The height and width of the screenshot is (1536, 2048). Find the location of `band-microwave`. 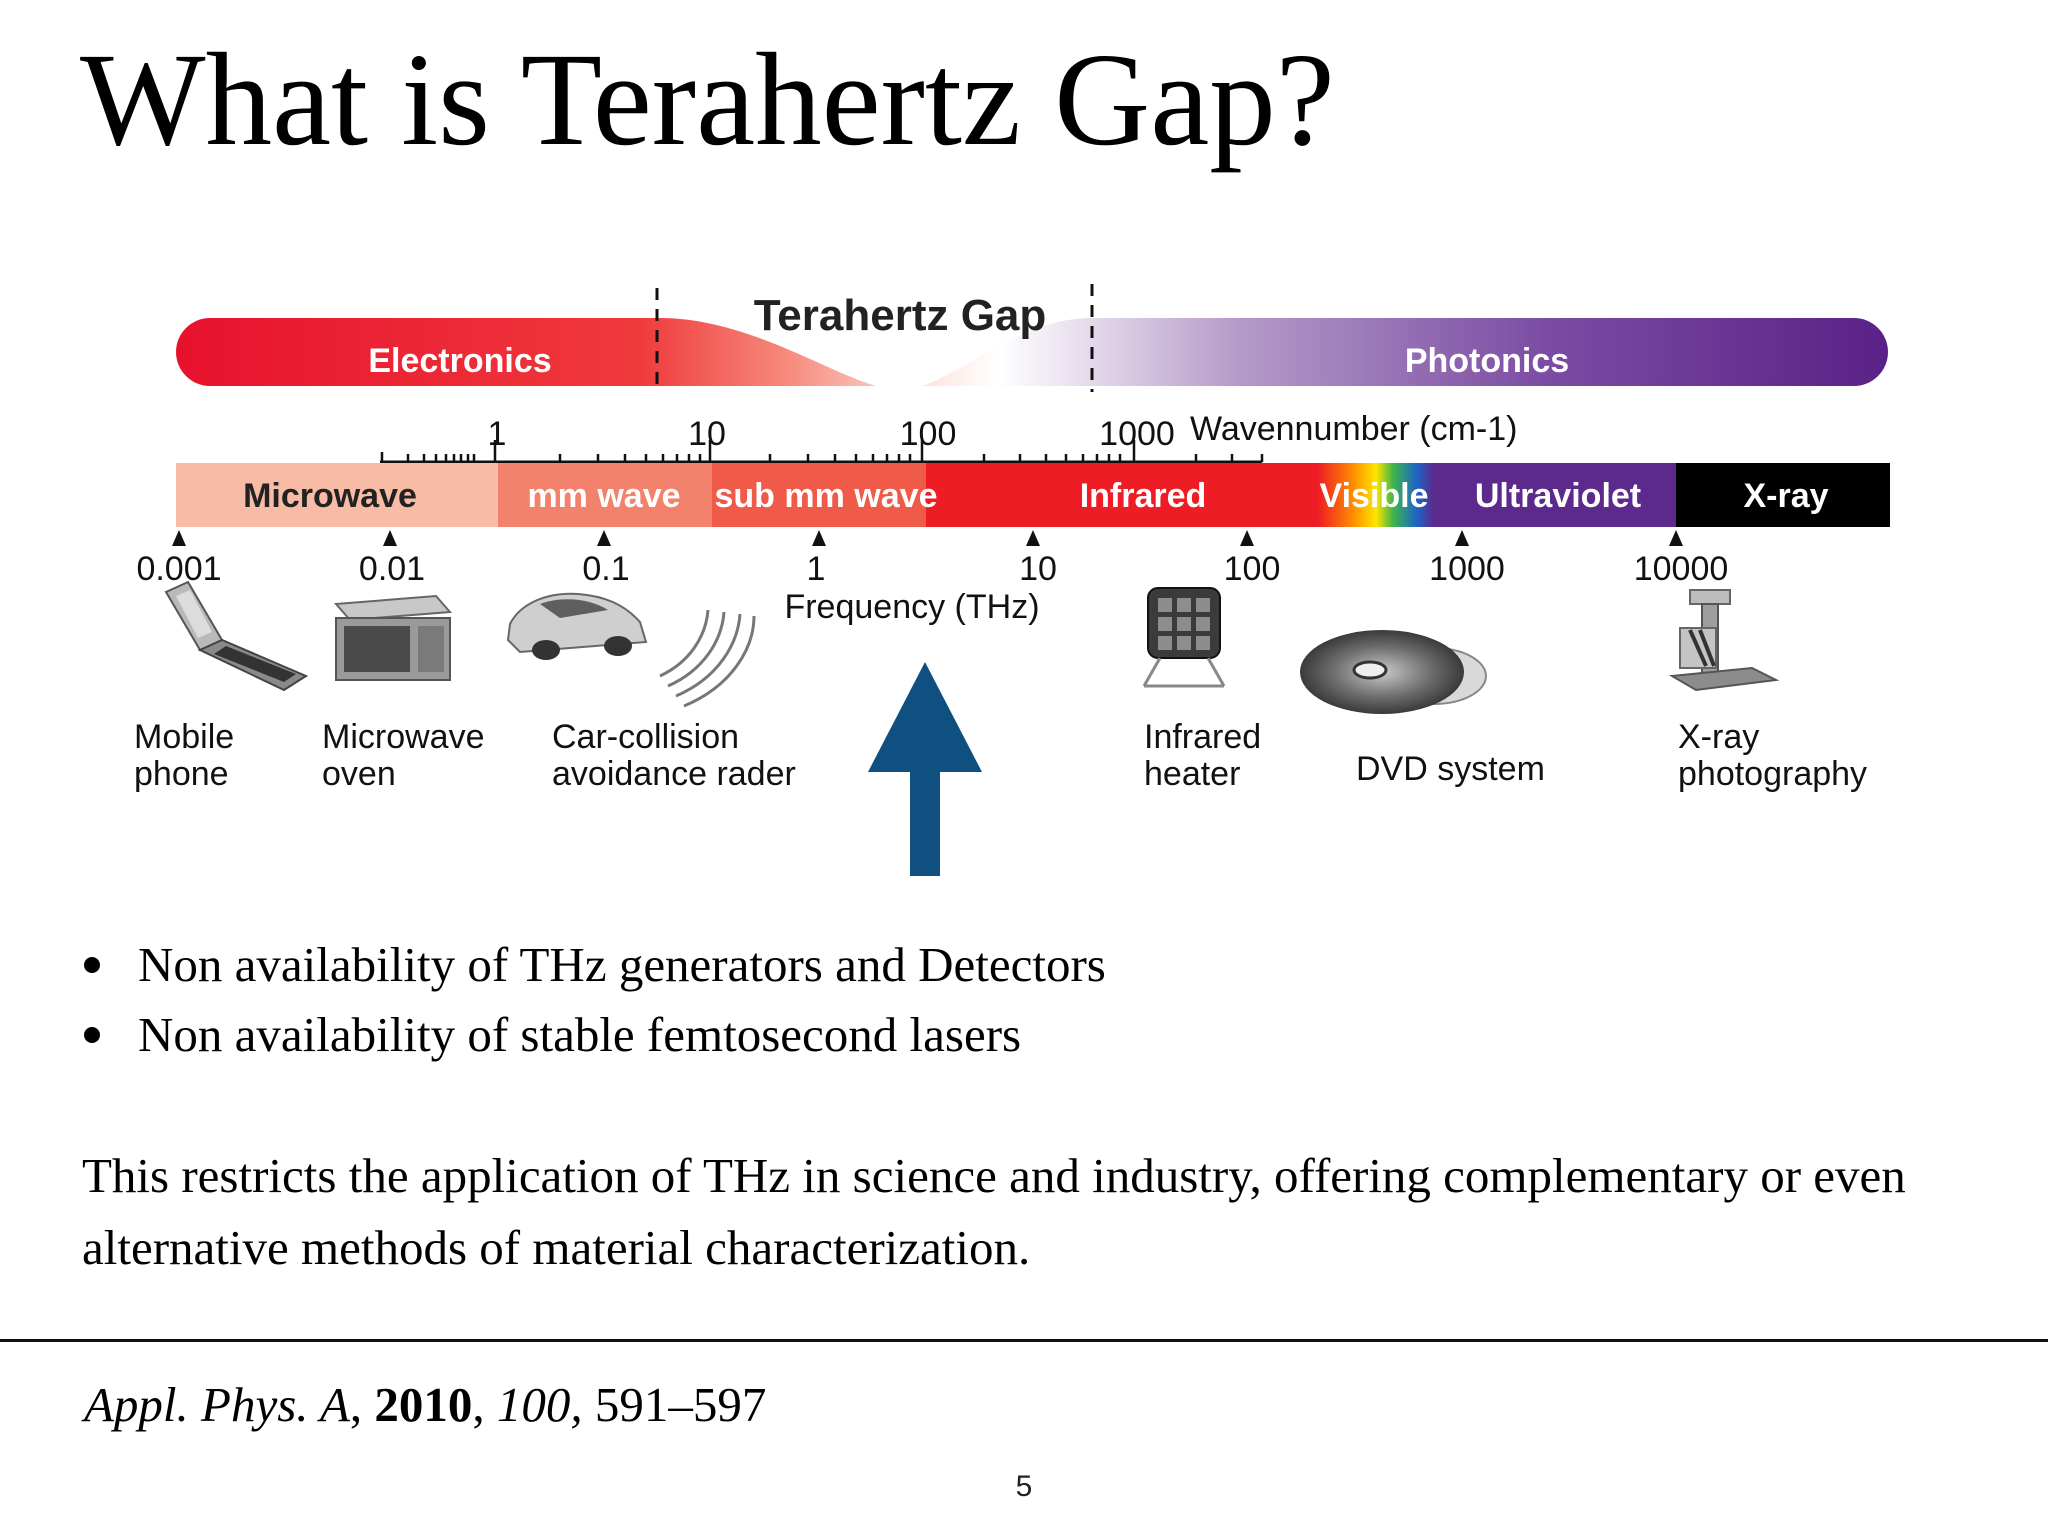

band-microwave is located at coordinates (337, 495).